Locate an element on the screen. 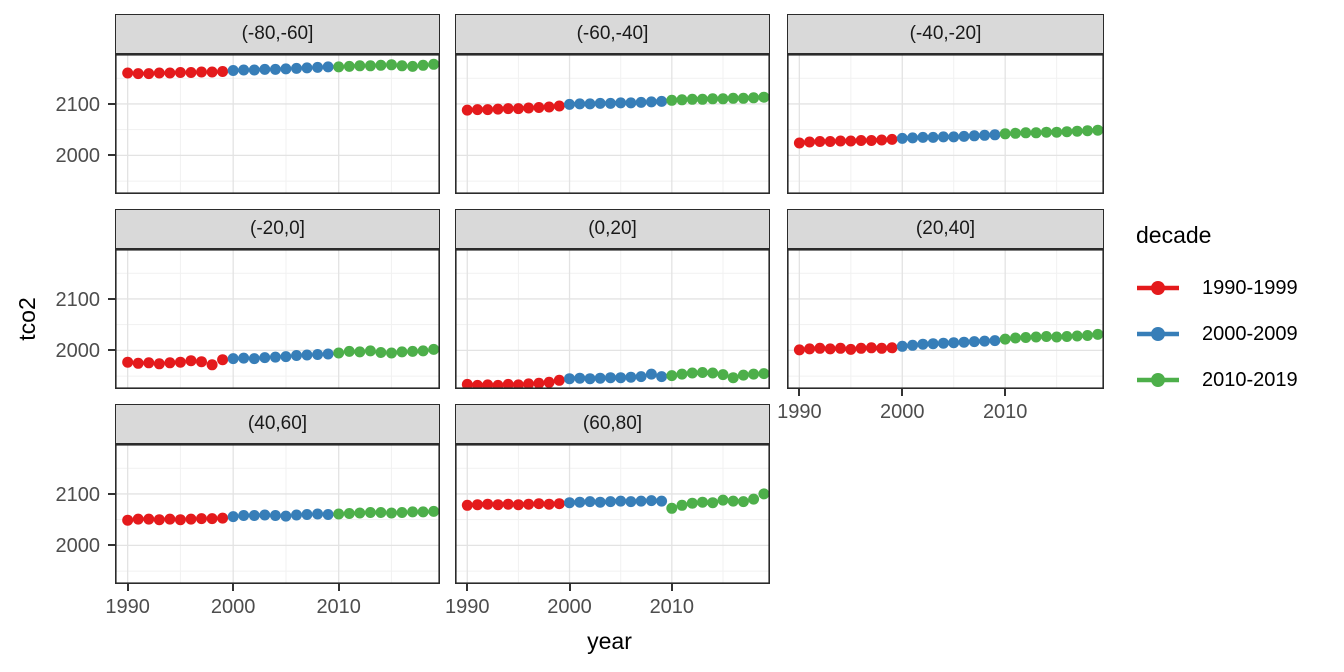 The height and width of the screenshot is (672, 1344). facet-strip: (-60,-40] is located at coordinates (612, 34).